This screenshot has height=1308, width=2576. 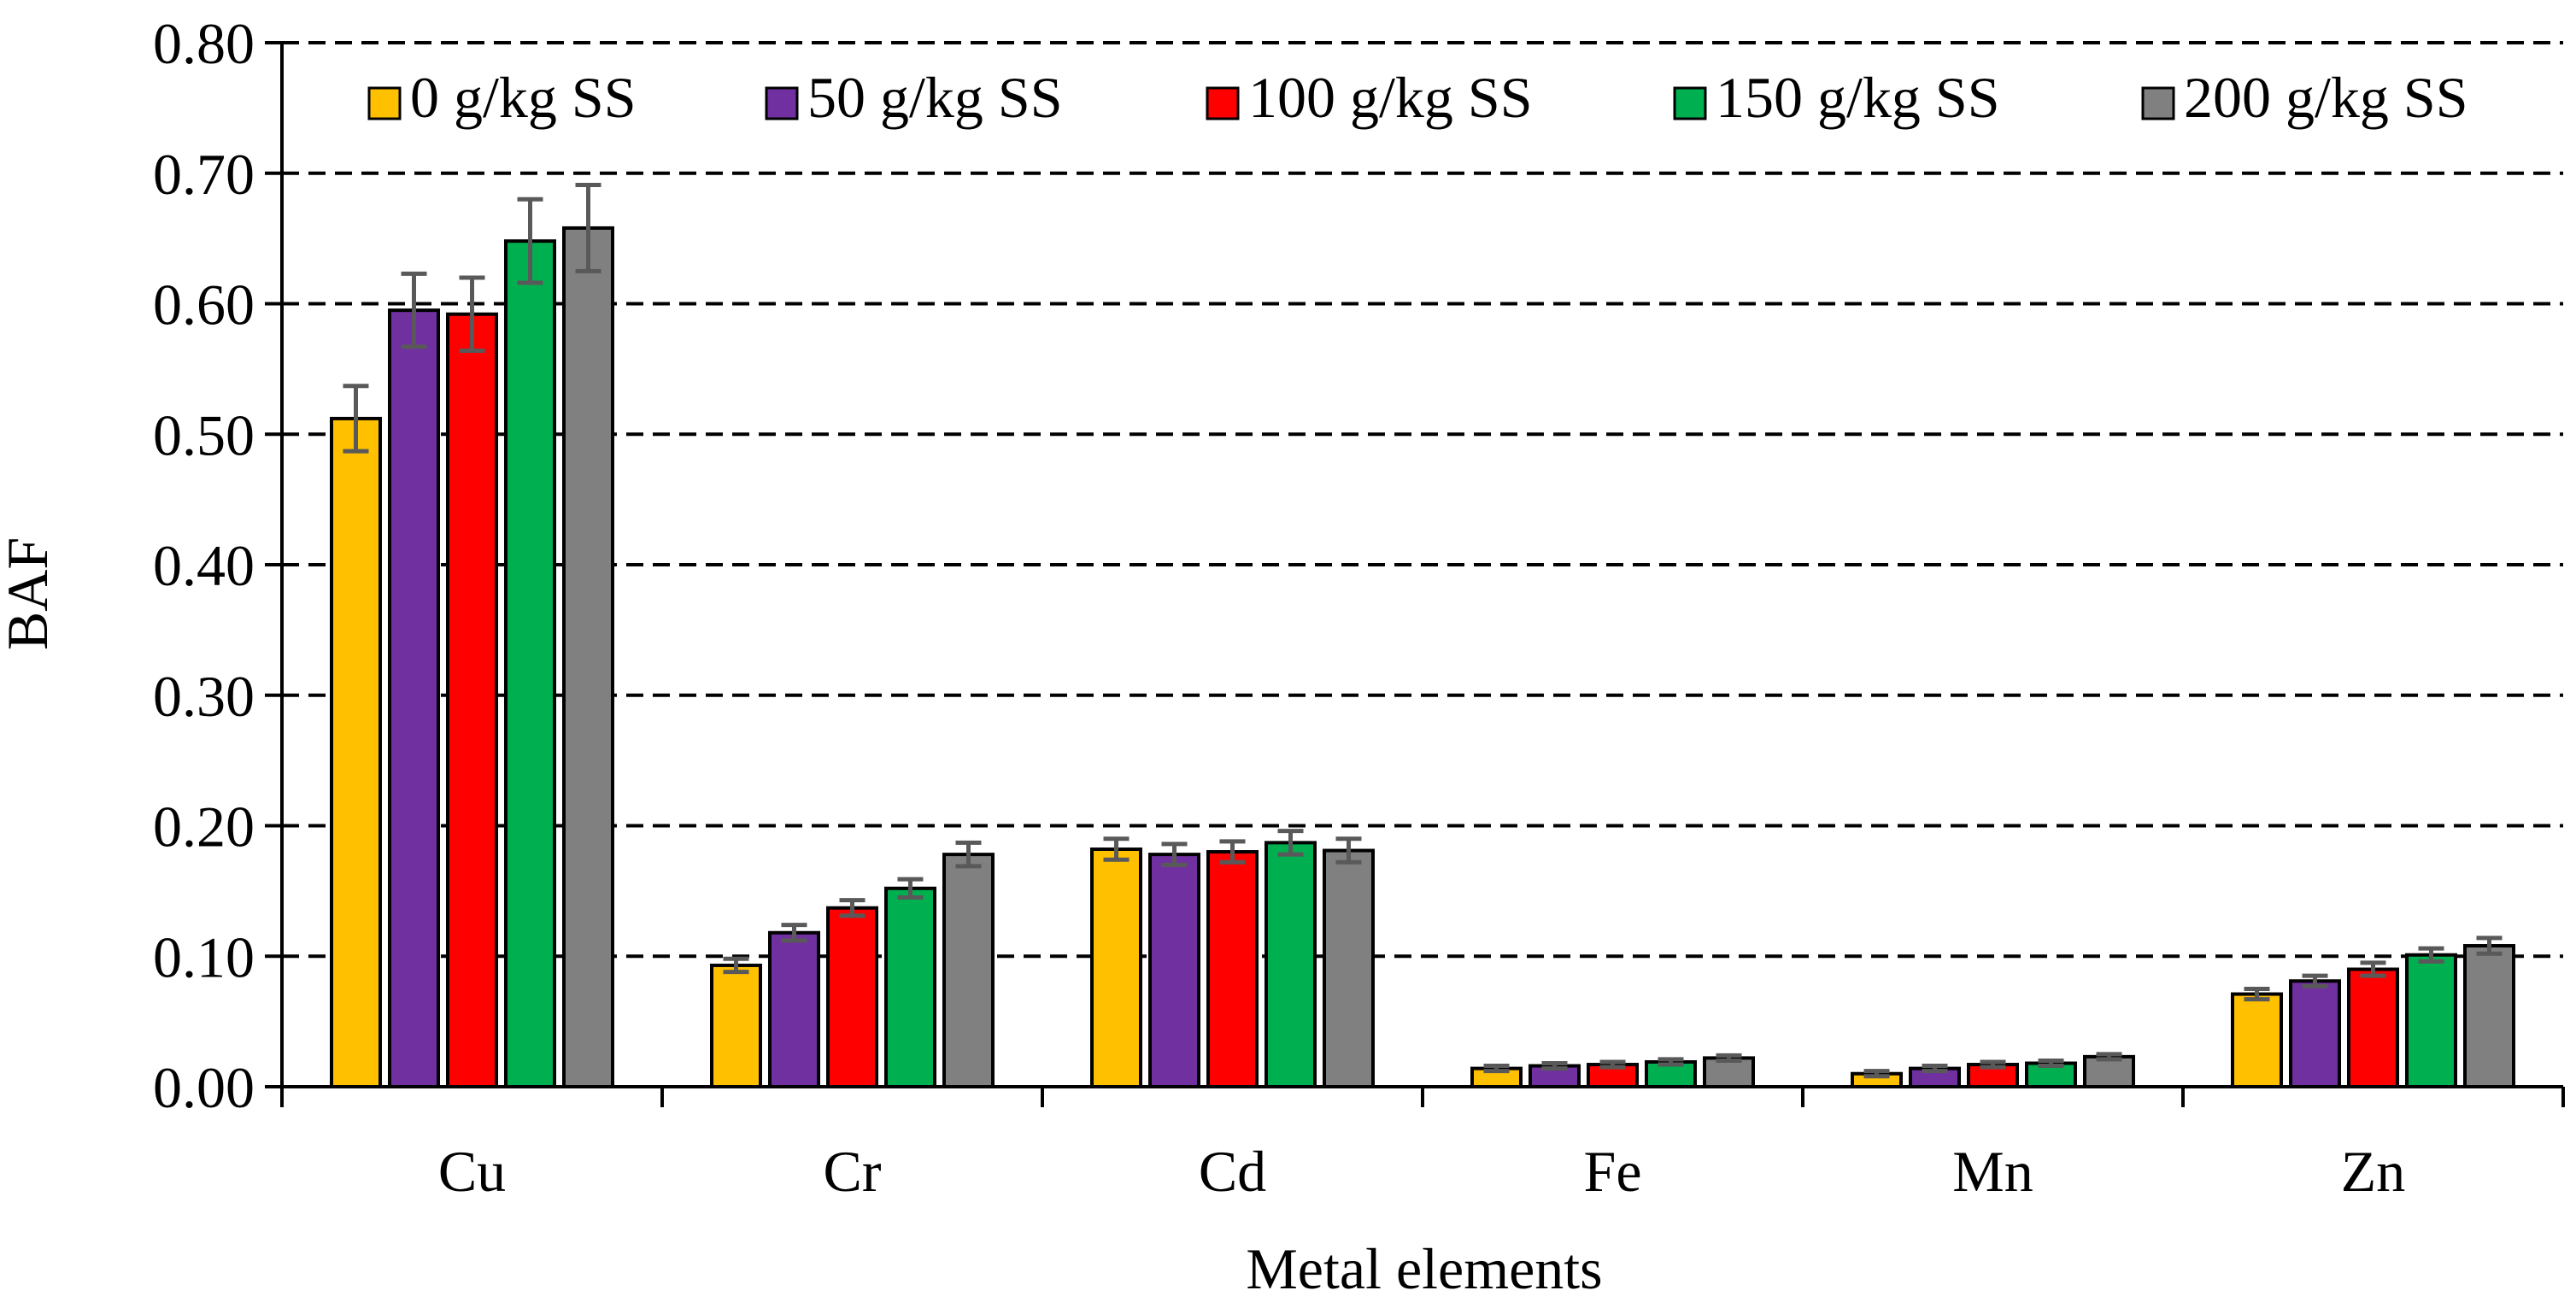 I want to click on x-tick-label: Cd, so click(x=1232, y=1171).